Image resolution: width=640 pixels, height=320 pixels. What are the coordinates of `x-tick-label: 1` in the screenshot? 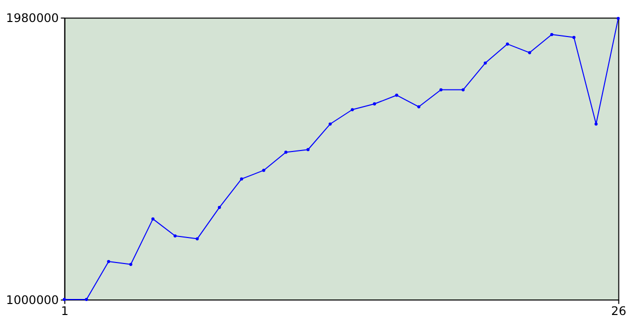 It's located at (65, 311).